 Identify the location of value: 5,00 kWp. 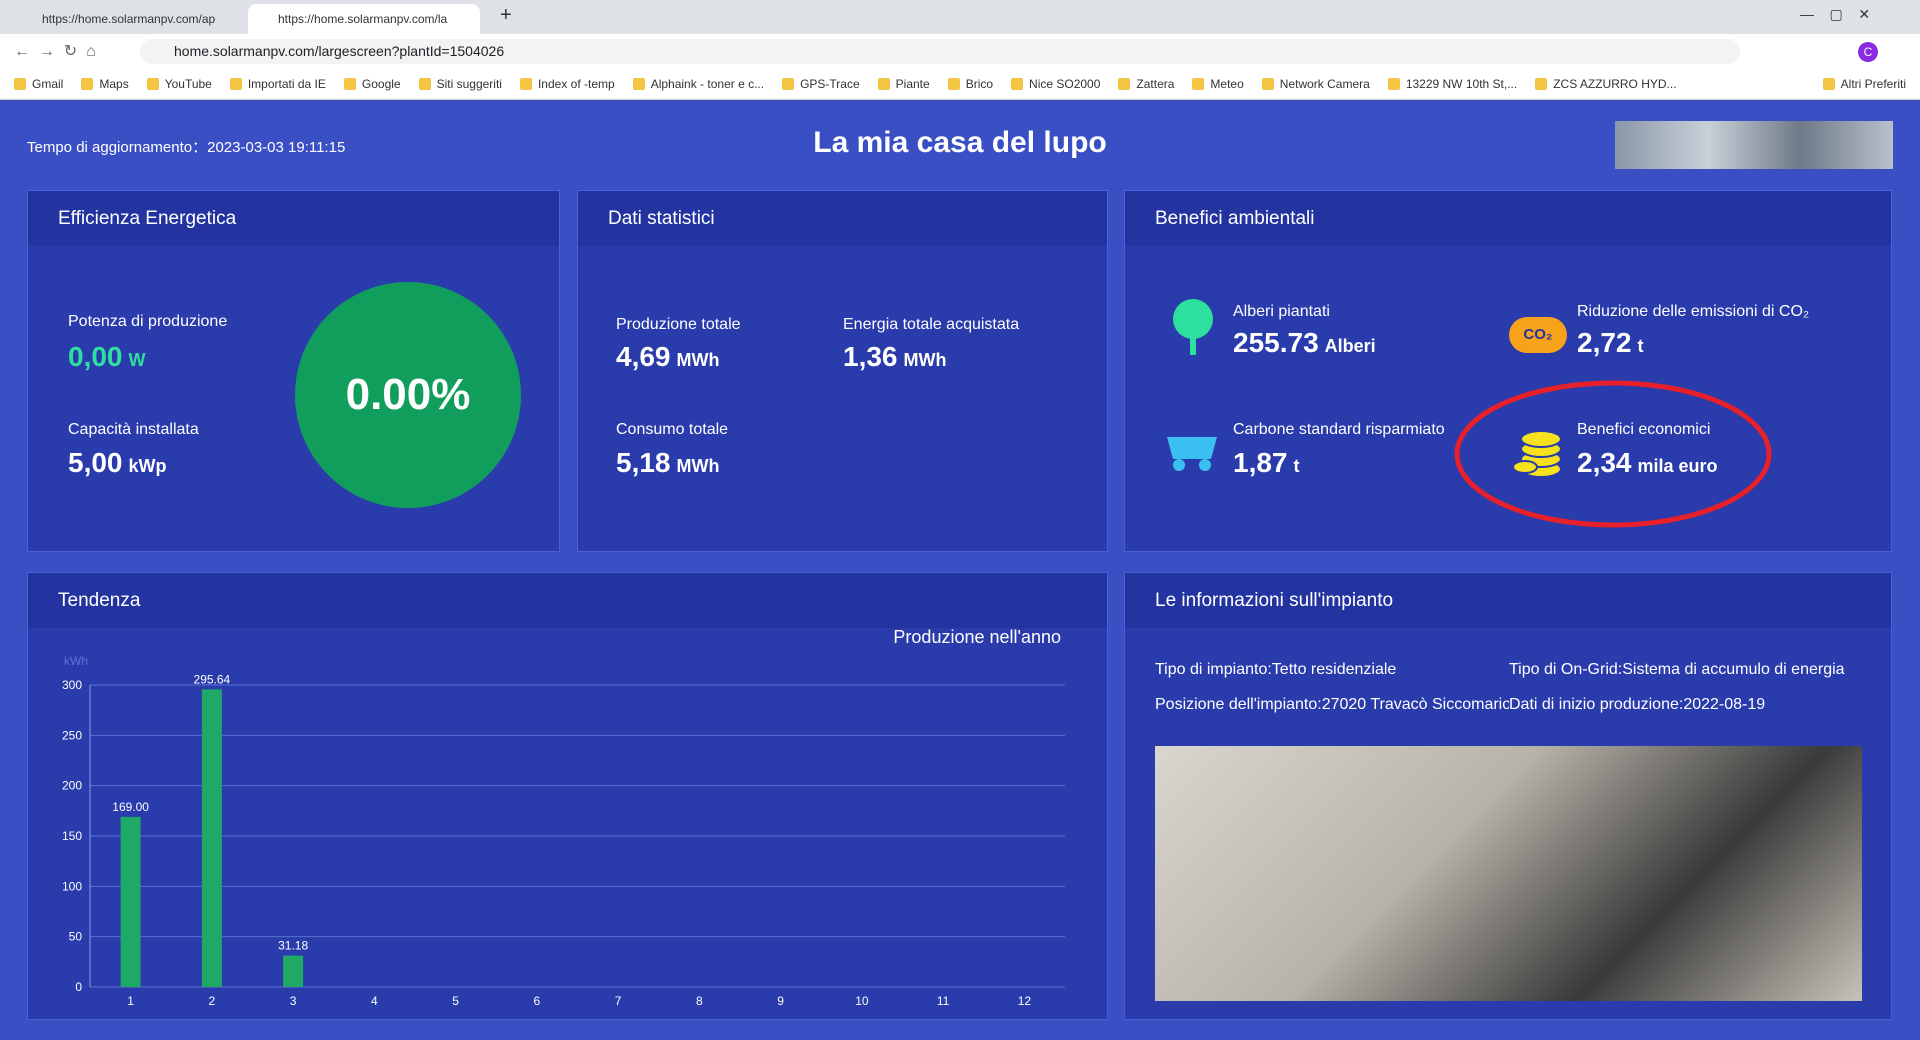
(117, 463).